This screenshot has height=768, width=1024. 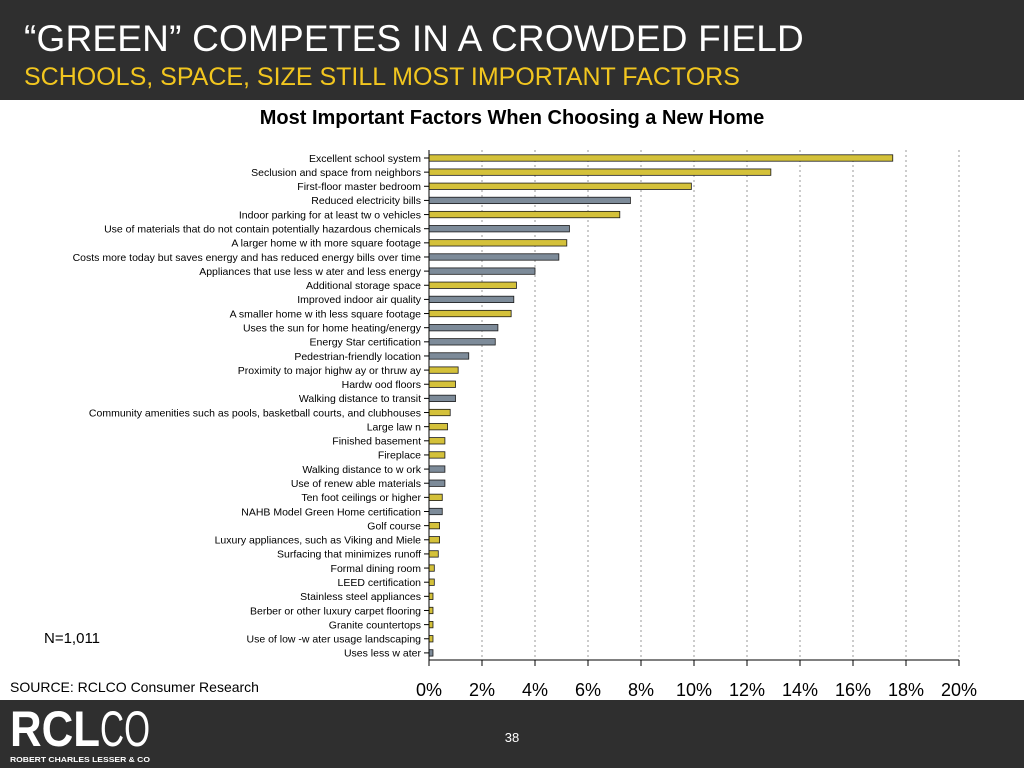 I want to click on x-tick-label: 8%, so click(x=641, y=690).